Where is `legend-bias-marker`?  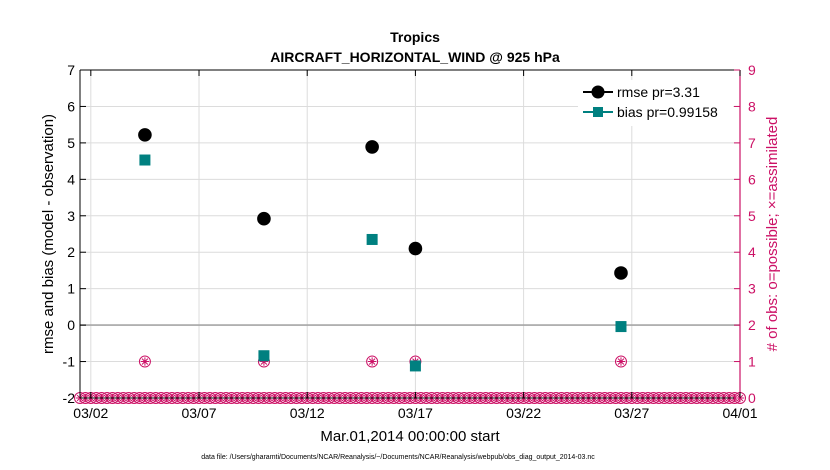 legend-bias-marker is located at coordinates (598, 112).